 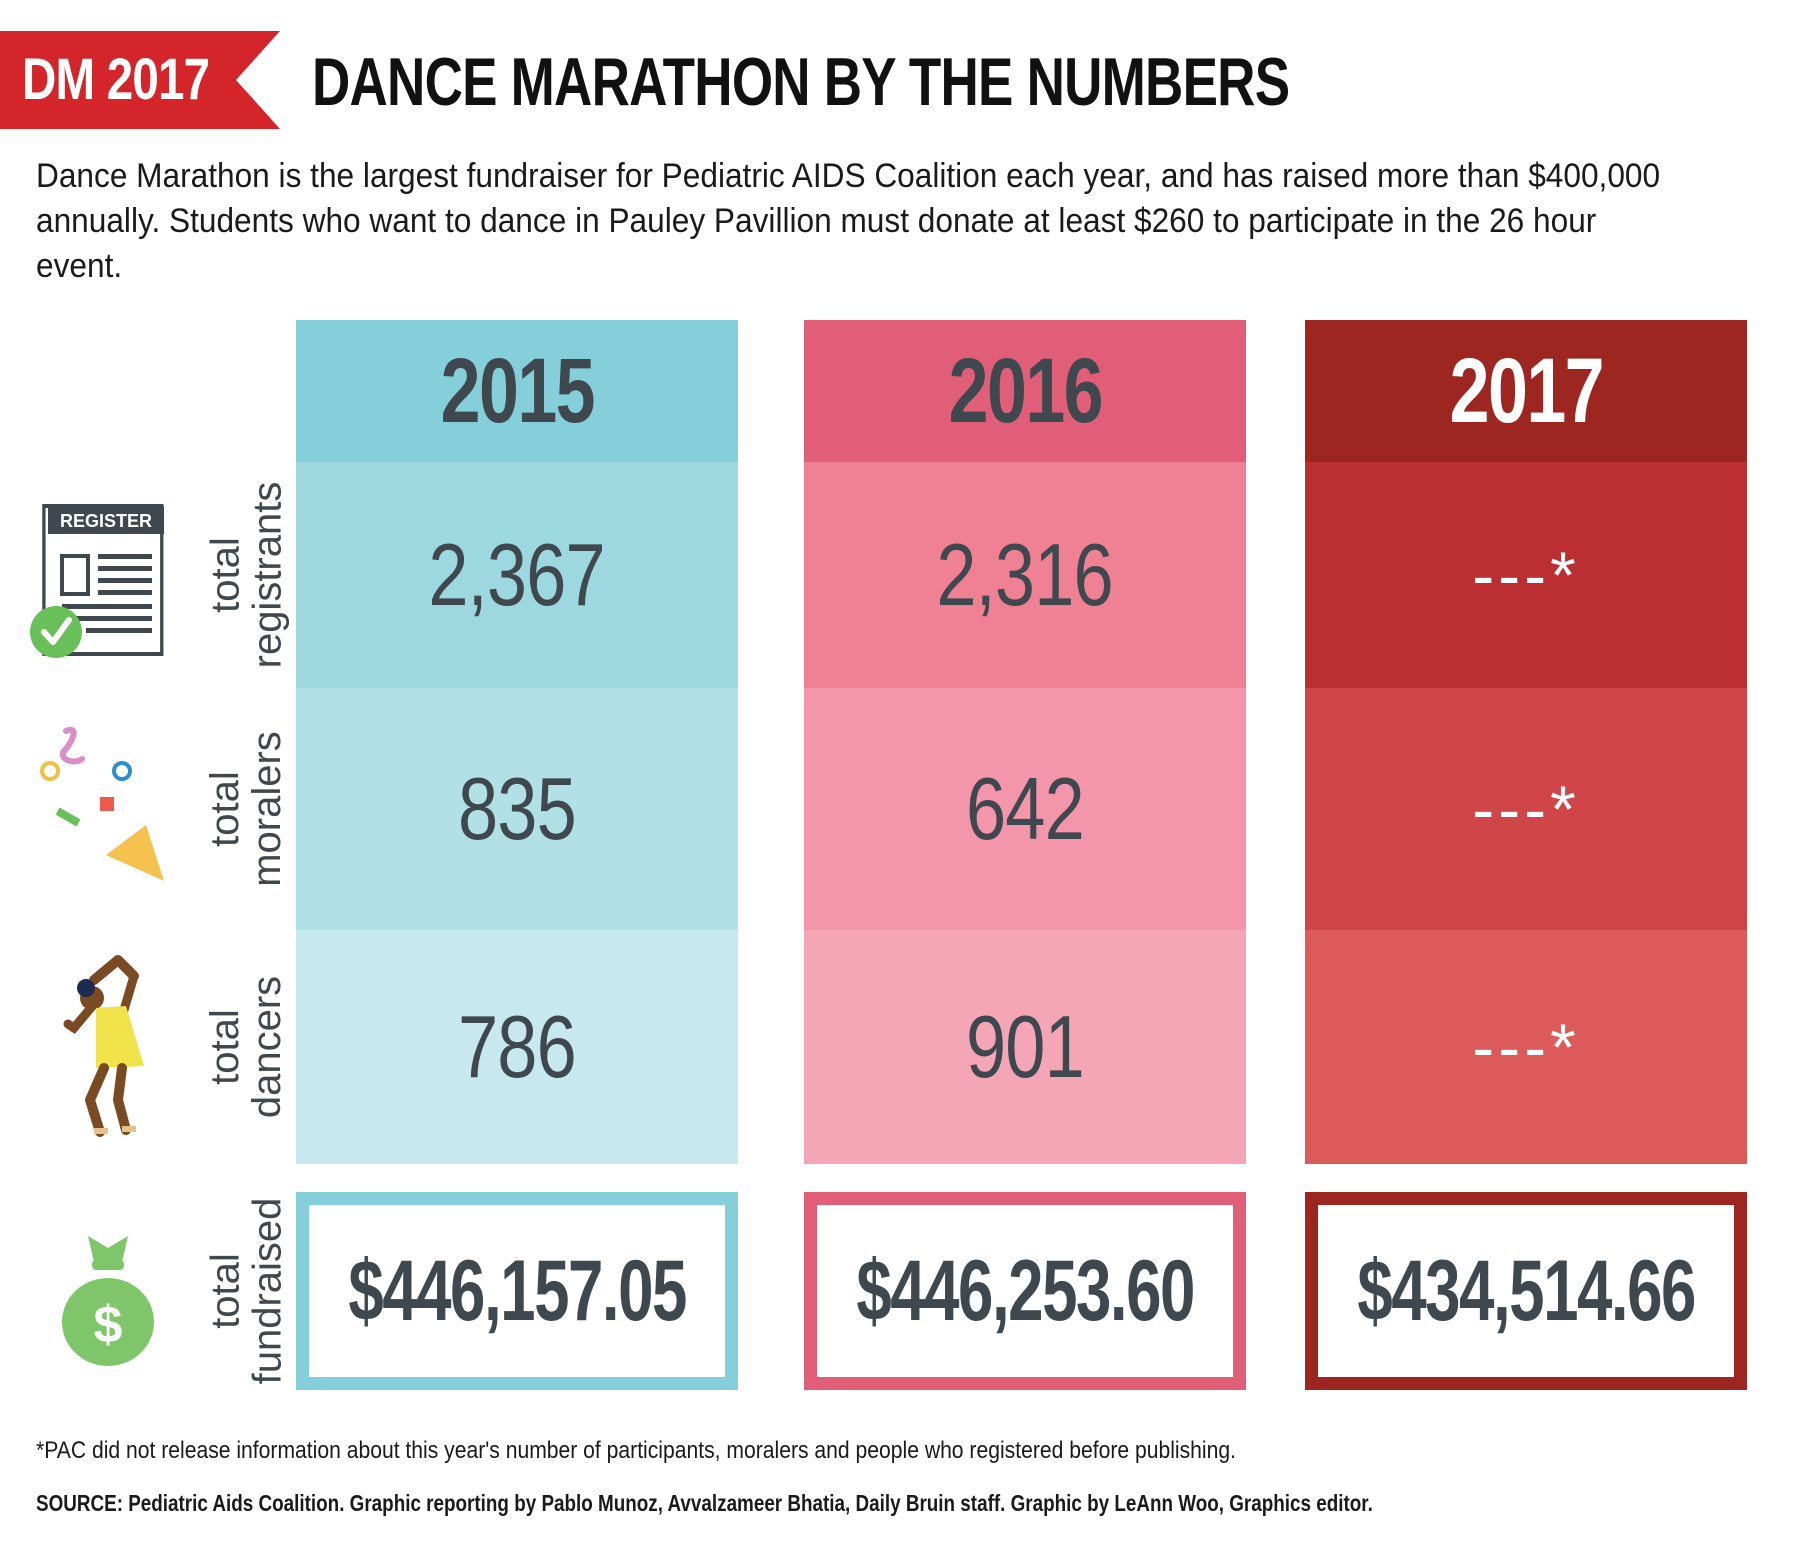 What do you see at coordinates (104, 805) in the screenshot?
I see `confetti-icon` at bounding box center [104, 805].